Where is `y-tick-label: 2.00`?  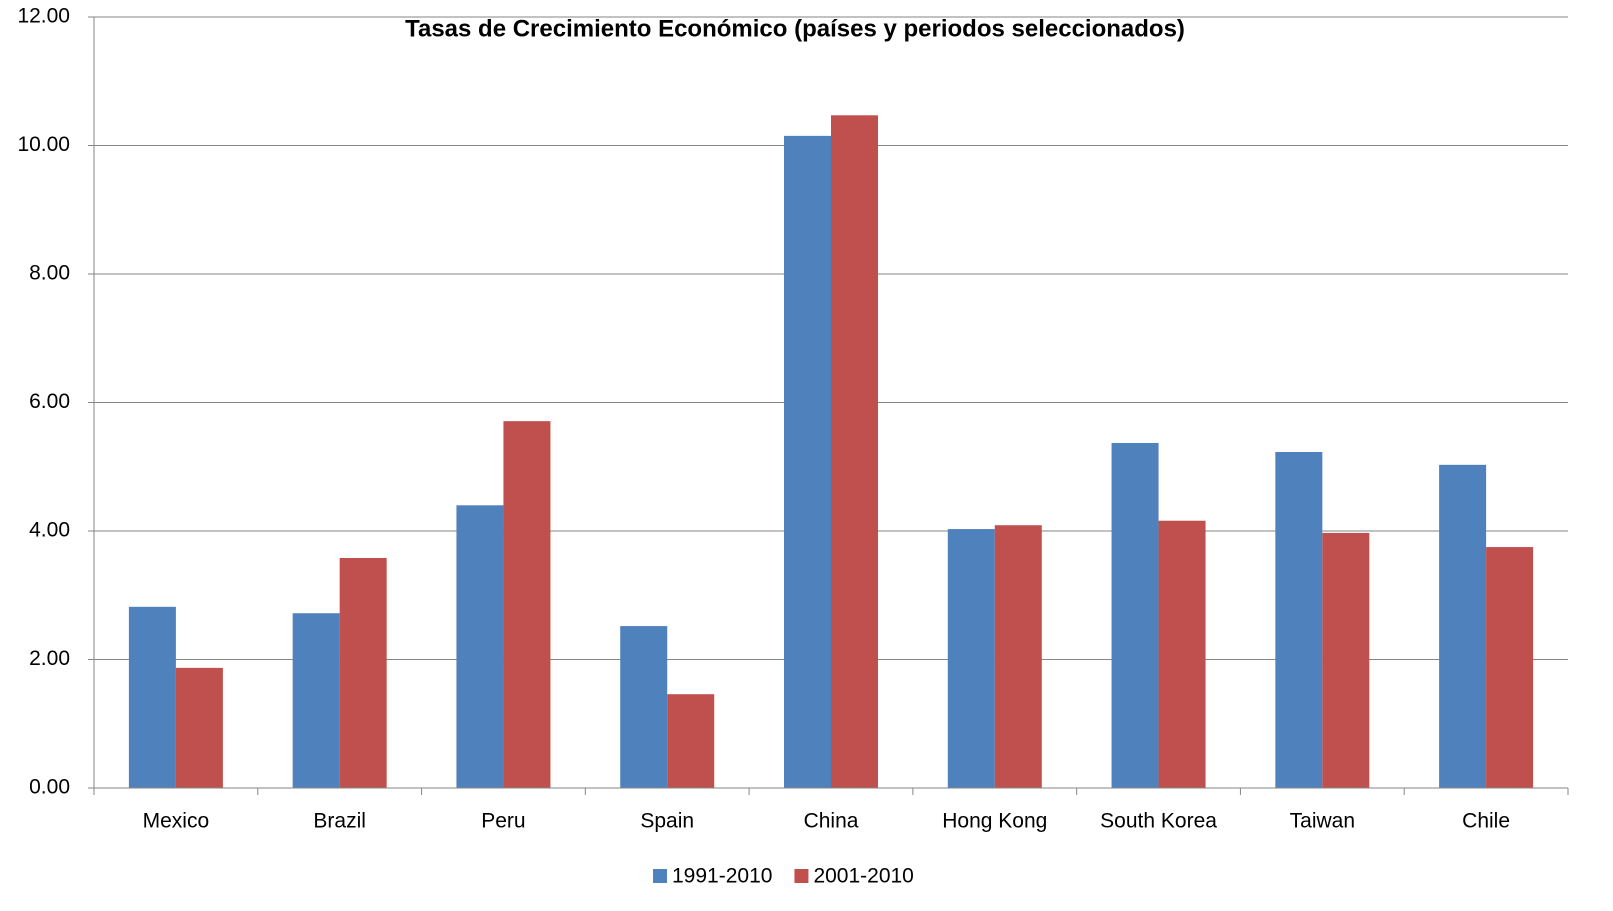
y-tick-label: 2.00 is located at coordinates (49, 658).